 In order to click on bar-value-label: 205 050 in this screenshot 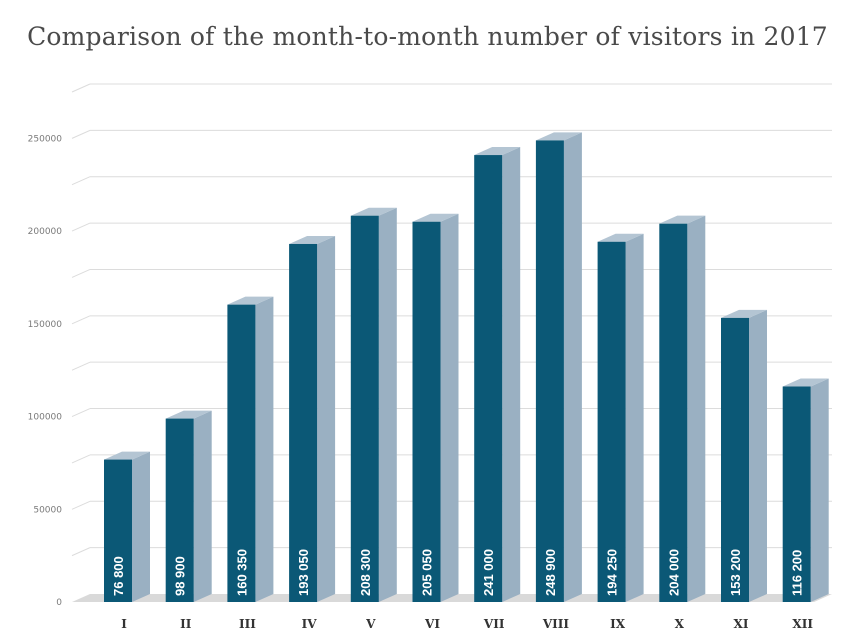, I will do `click(427, 572)`.